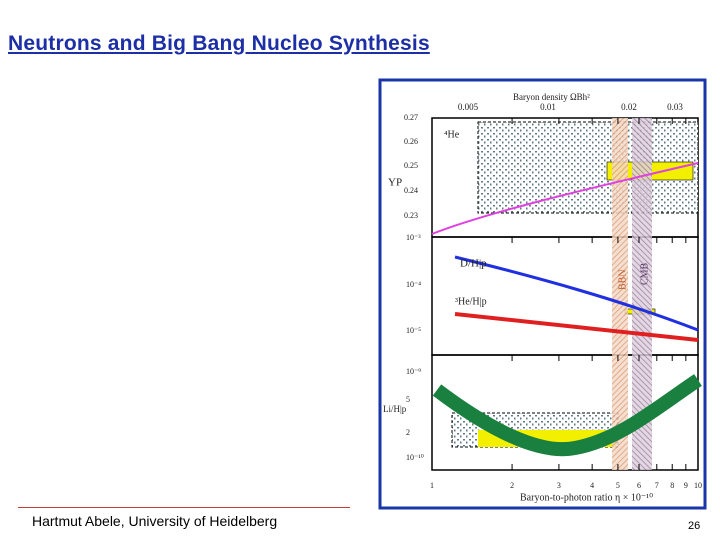 The width and height of the screenshot is (720, 540). Describe the element at coordinates (586, 497) in the screenshot. I see `x-axis-title: Baryon-to-photon ratio η × 10⁻¹⁰` at that location.